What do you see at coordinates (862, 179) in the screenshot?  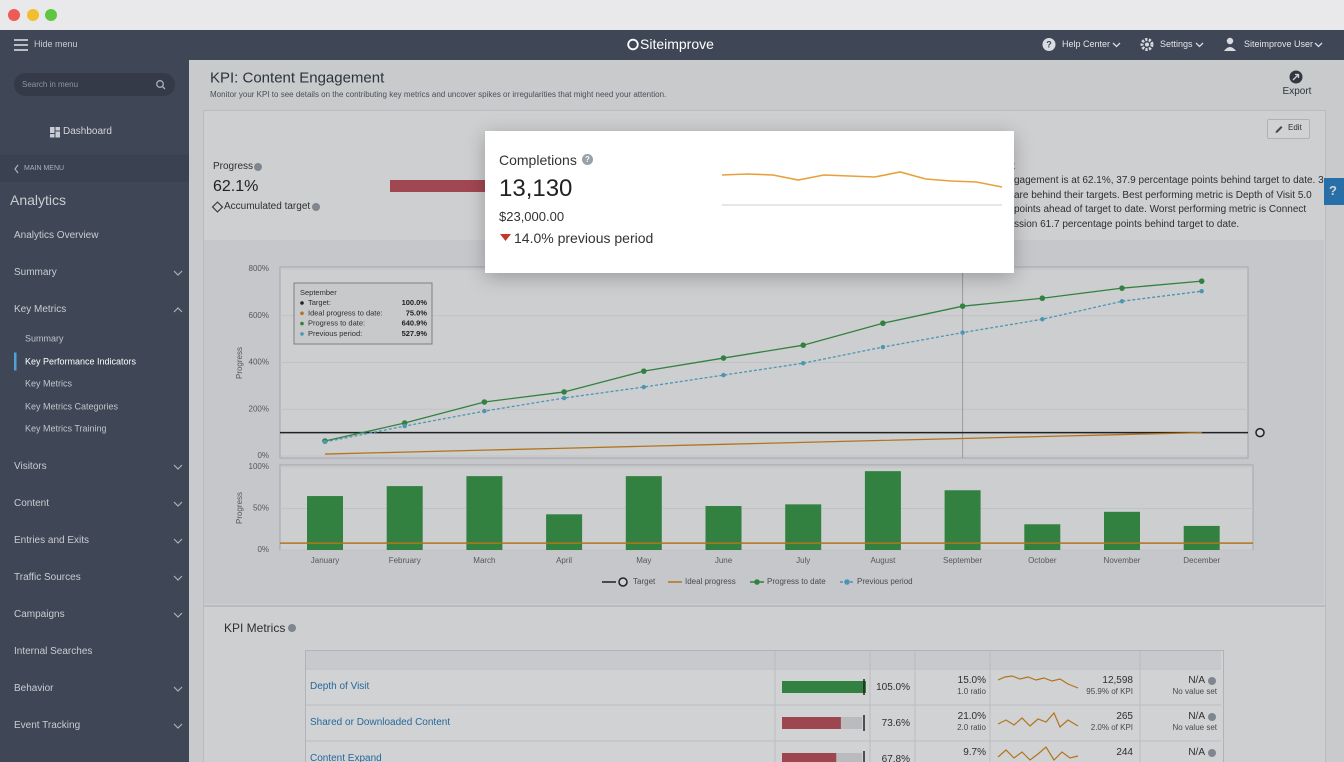 I see `sparkline` at bounding box center [862, 179].